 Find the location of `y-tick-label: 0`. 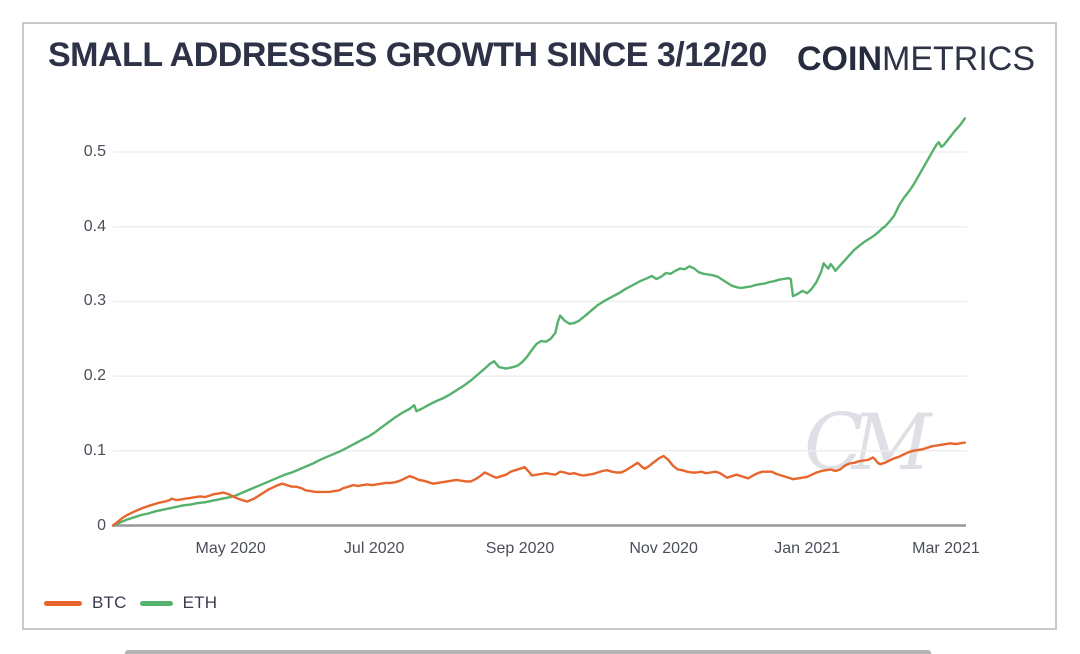

y-tick-label: 0 is located at coordinates (101, 525).